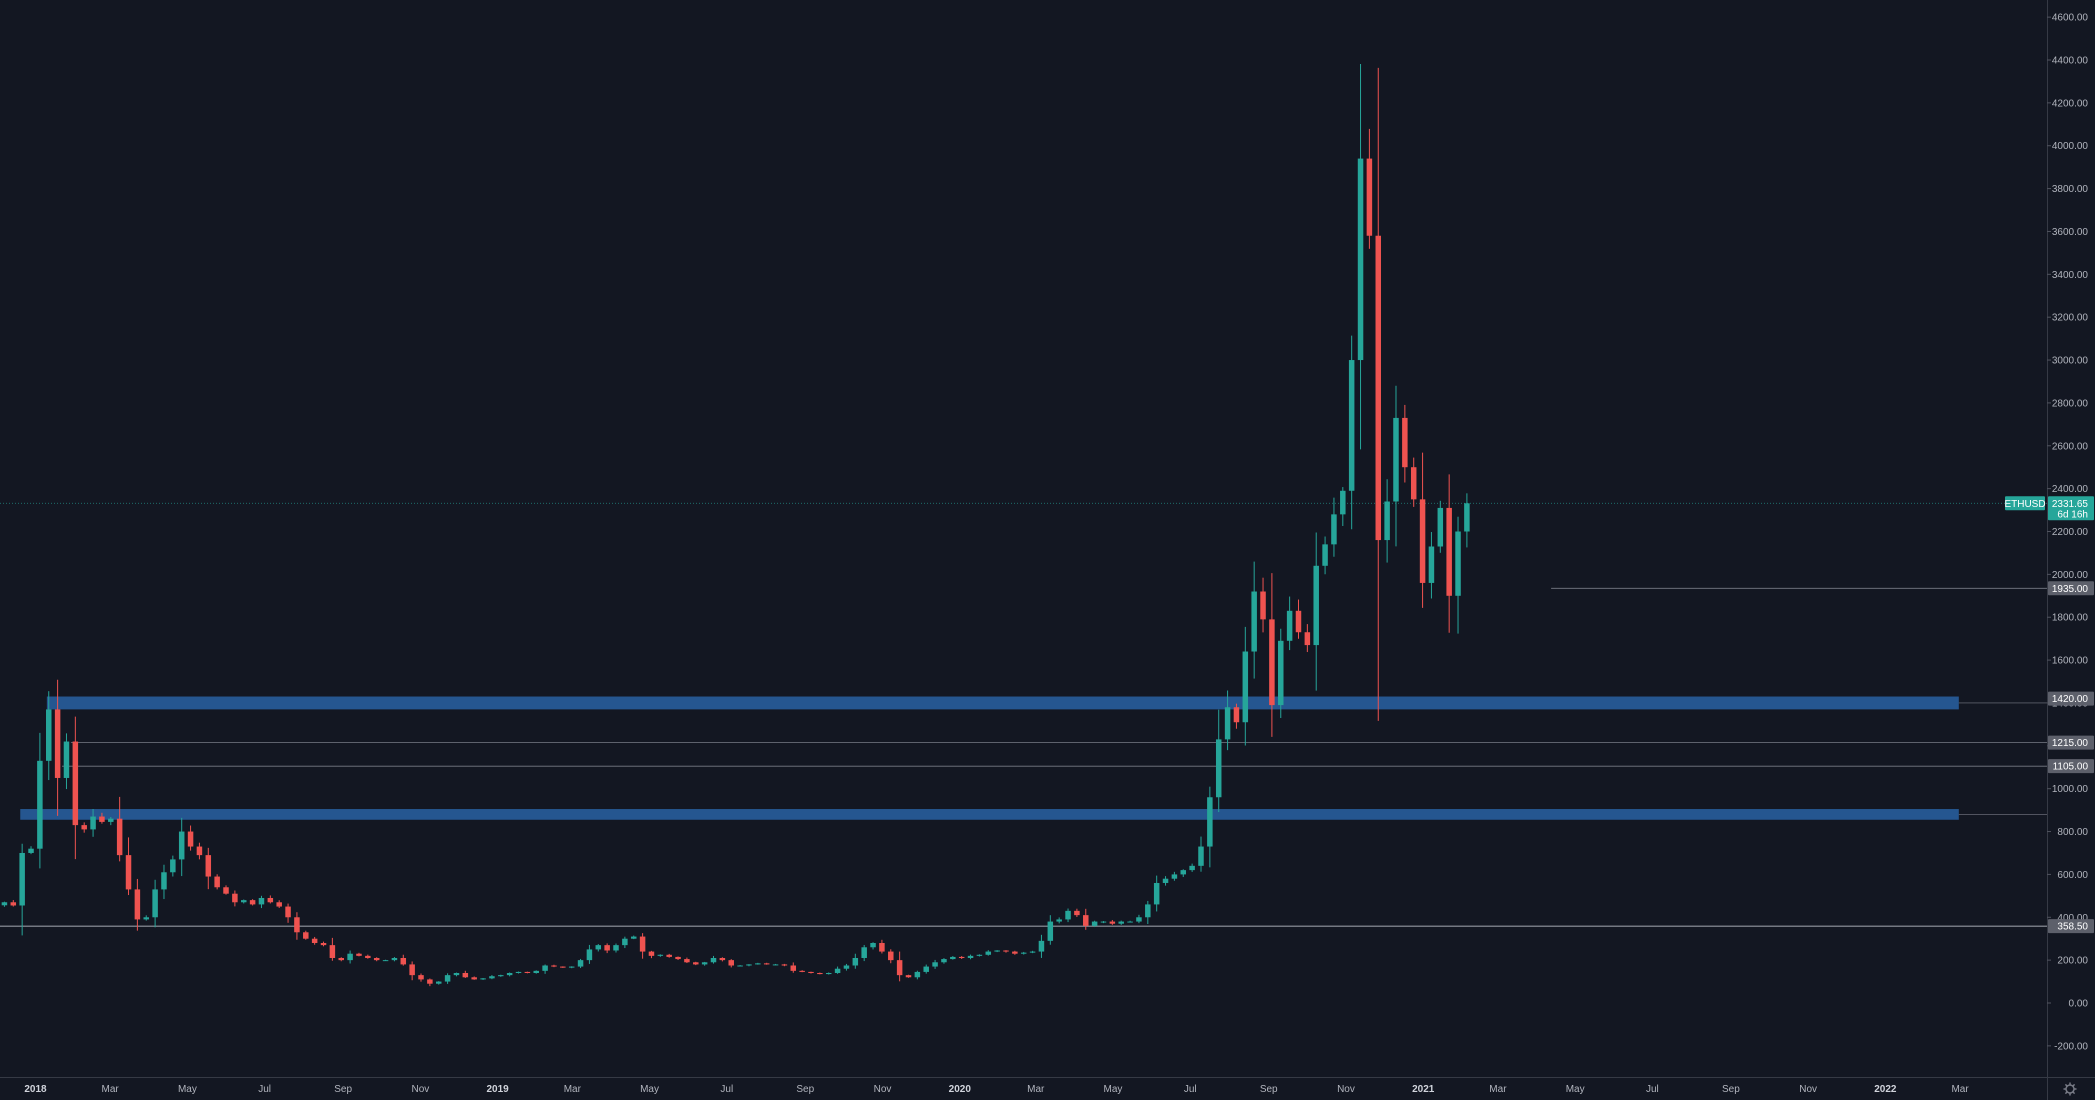  What do you see at coordinates (2070, 1089) in the screenshot?
I see `gear-icon` at bounding box center [2070, 1089].